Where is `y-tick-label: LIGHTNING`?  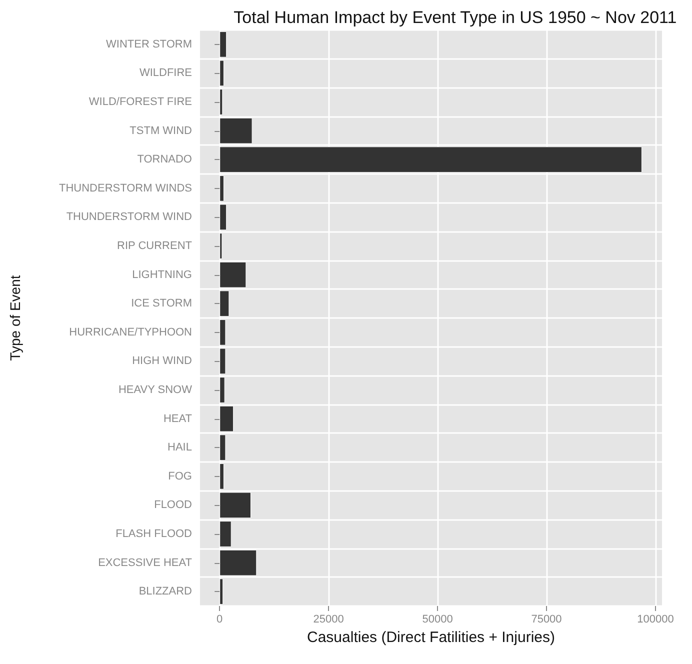
y-tick-label: LIGHTNING is located at coordinates (162, 274).